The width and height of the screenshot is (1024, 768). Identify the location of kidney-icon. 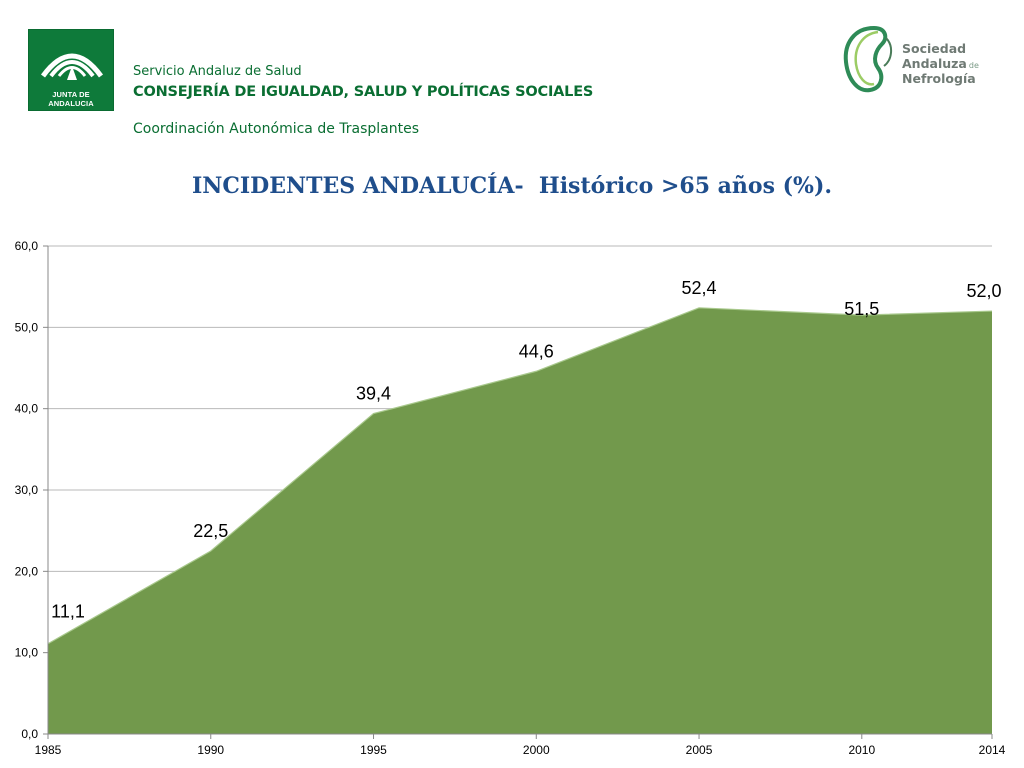
(867, 59).